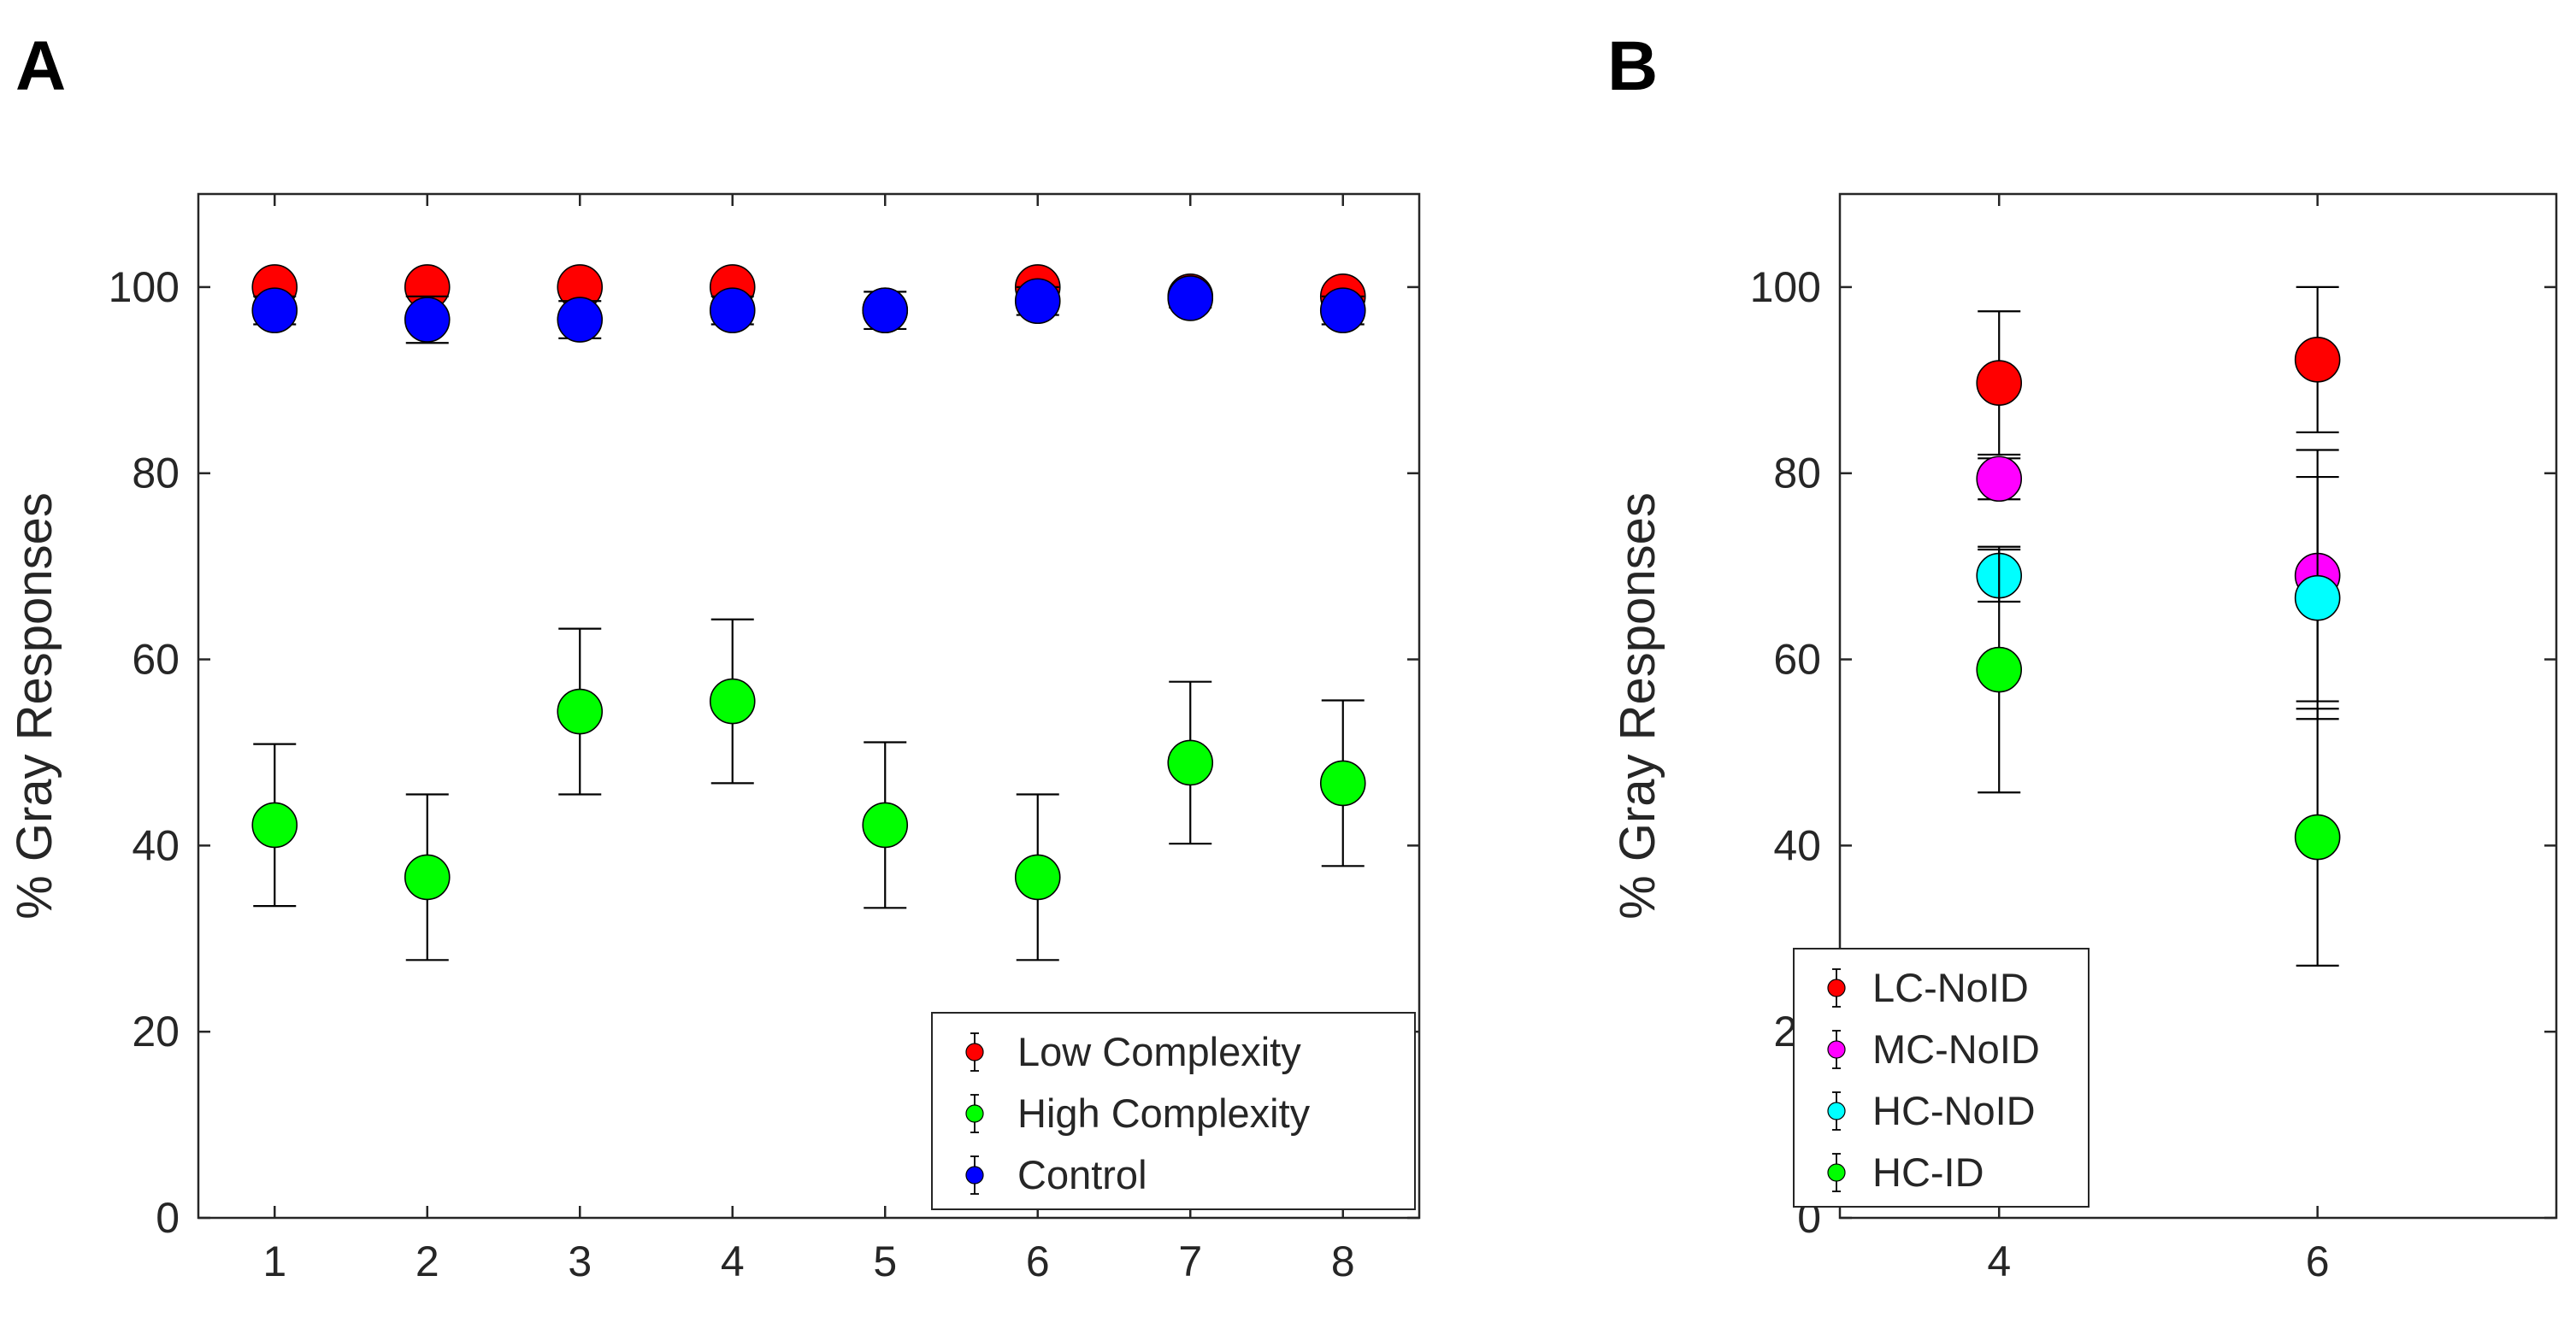 This screenshot has height=1317, width=2576. I want to click on legend-label: Control, so click(1082, 1174).